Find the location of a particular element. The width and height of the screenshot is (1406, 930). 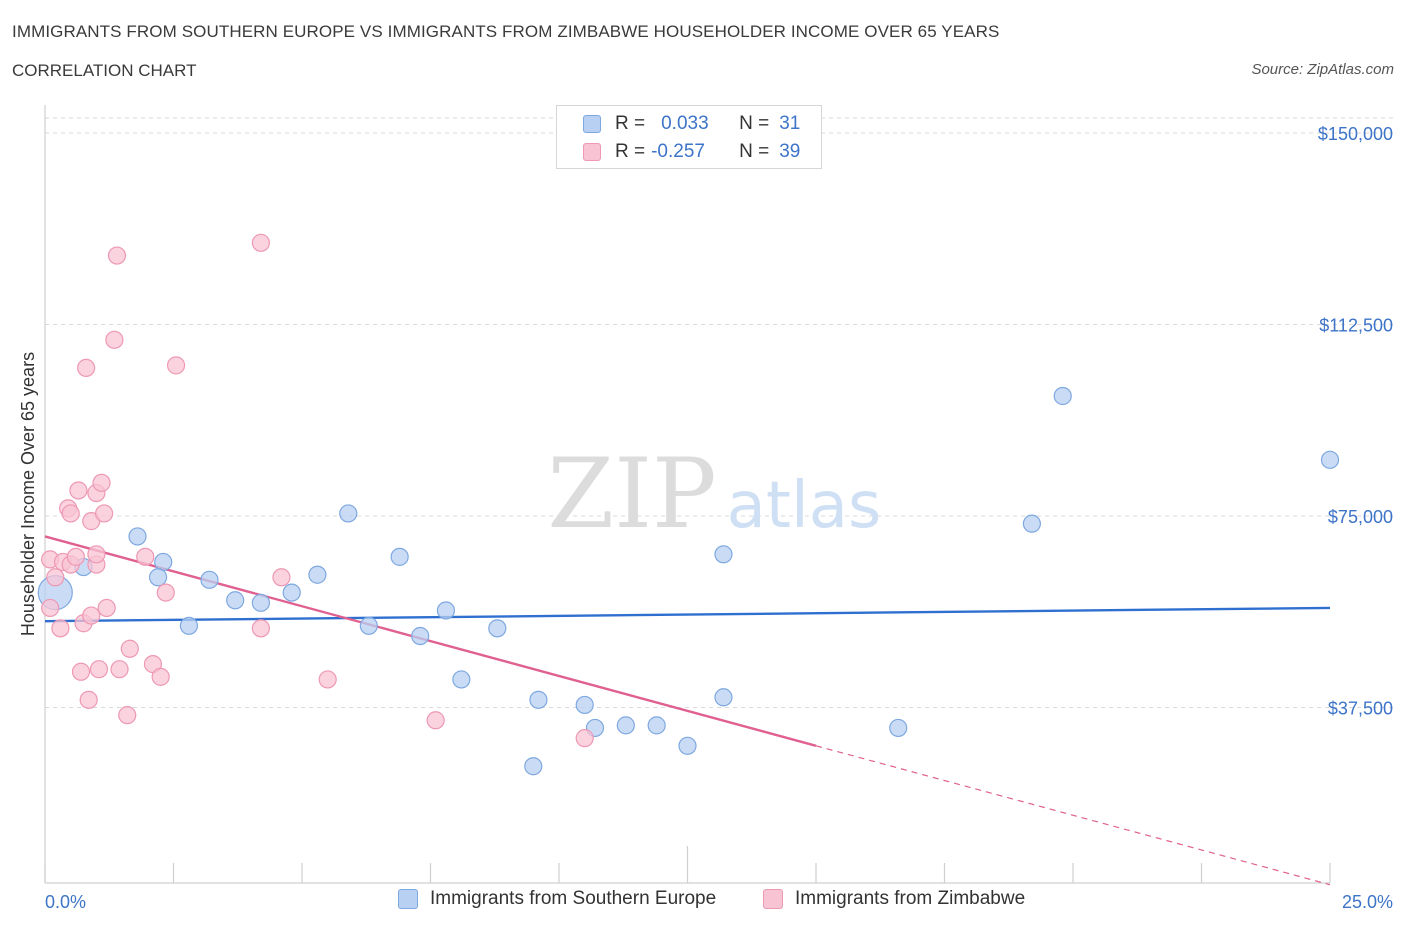

series-legend-zimbabwe: Immigrants from Zimbabwe is located at coordinates (894, 899).